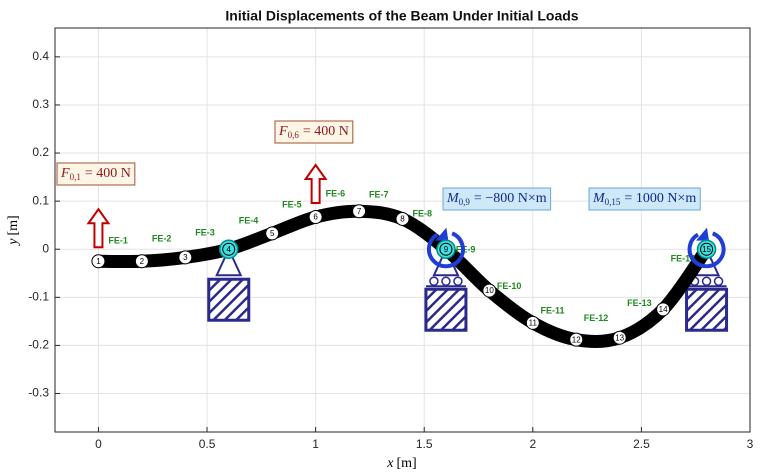 The height and width of the screenshot is (473, 762). Describe the element at coordinates (294, 135) in the screenshot. I see `annotation-subscript: 0,6` at that location.